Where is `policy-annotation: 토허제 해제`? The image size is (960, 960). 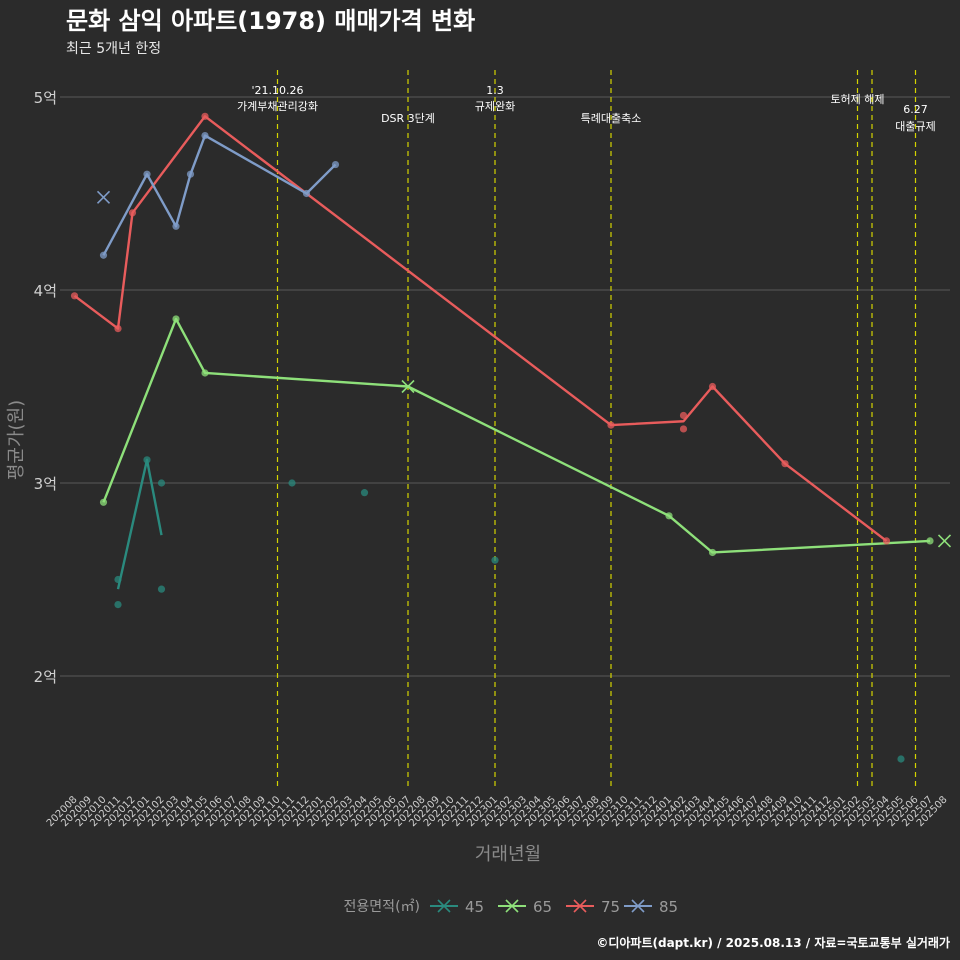
policy-annotation: 토허제 해제 is located at coordinates (857, 99).